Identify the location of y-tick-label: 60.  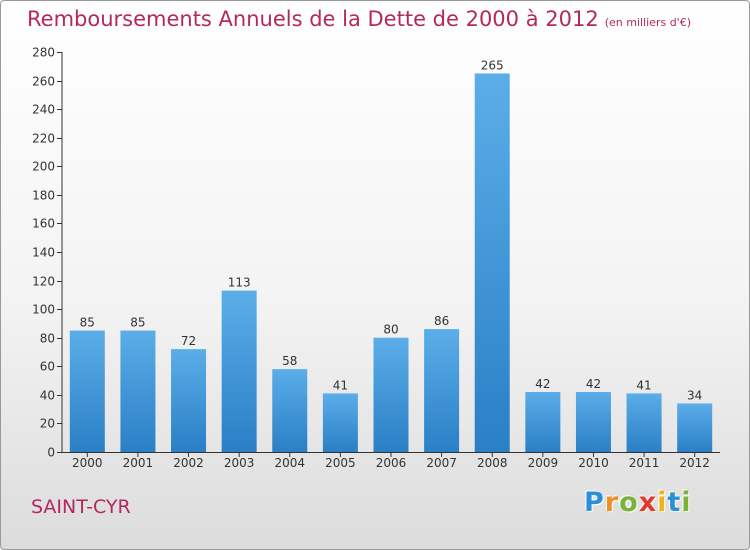
(47, 367).